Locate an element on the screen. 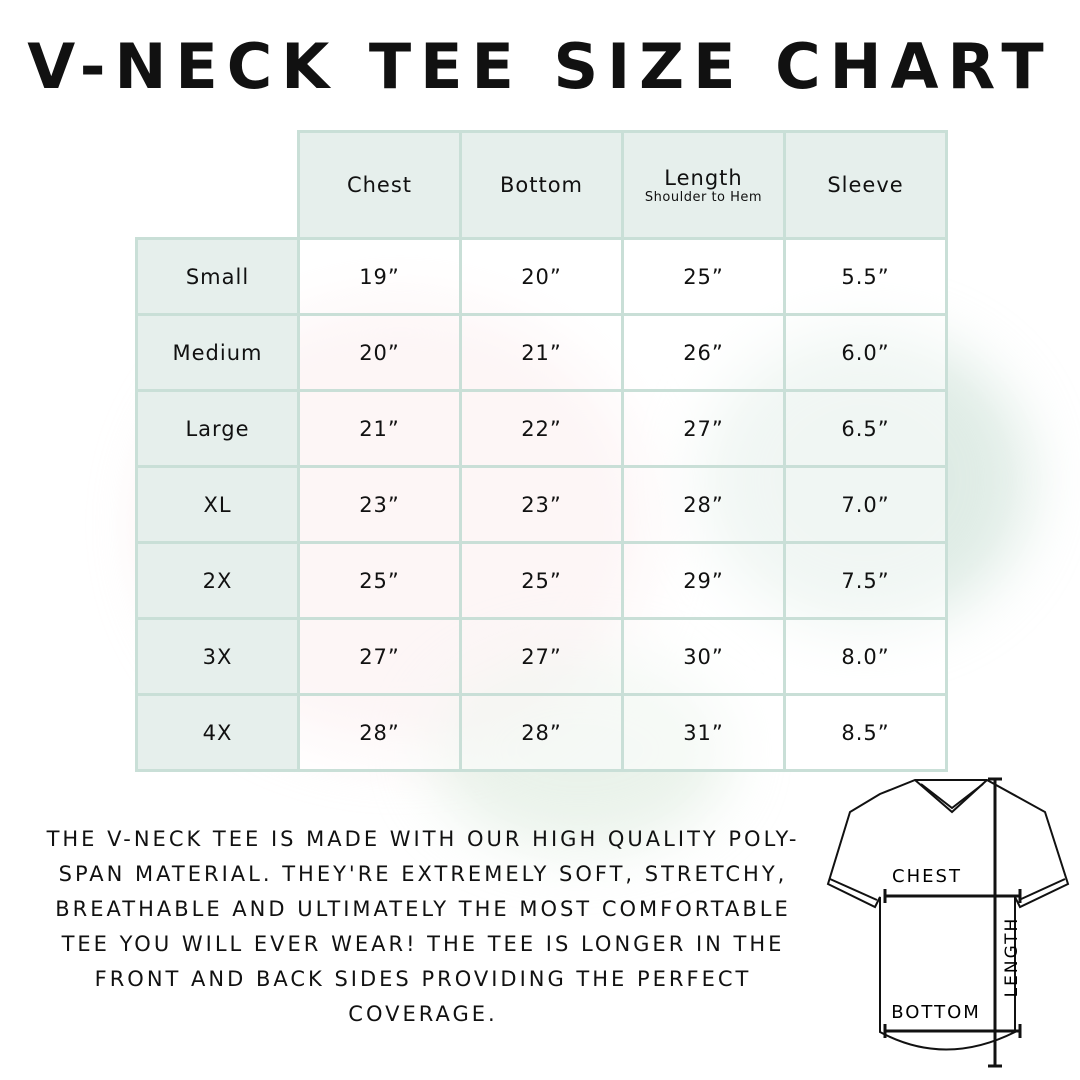  row-header: XL is located at coordinates (217, 504).